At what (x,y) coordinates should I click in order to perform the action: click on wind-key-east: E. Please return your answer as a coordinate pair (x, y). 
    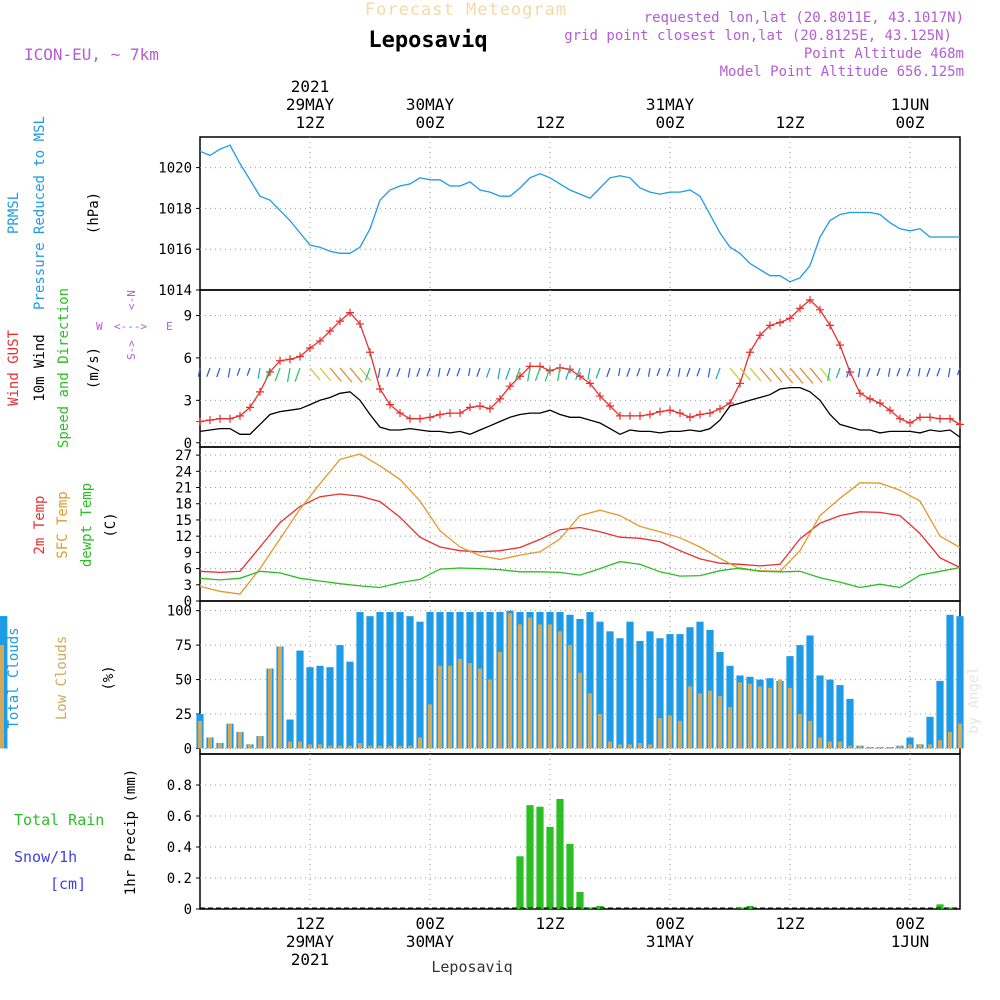
    Looking at the image, I should click on (169, 326).